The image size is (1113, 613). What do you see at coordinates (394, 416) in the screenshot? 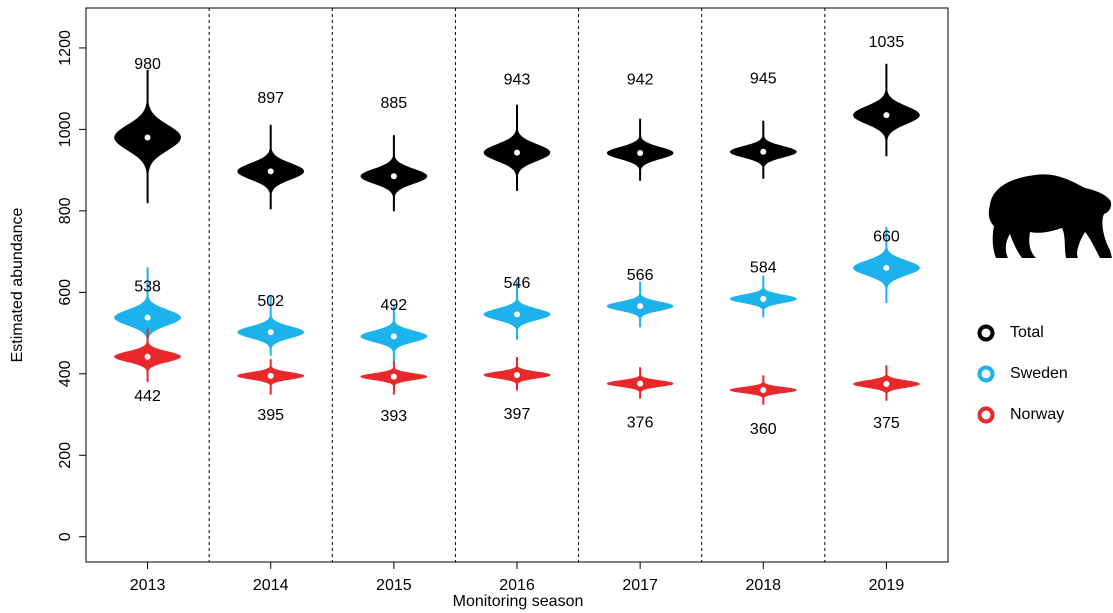
I see `value-label: 393` at bounding box center [394, 416].